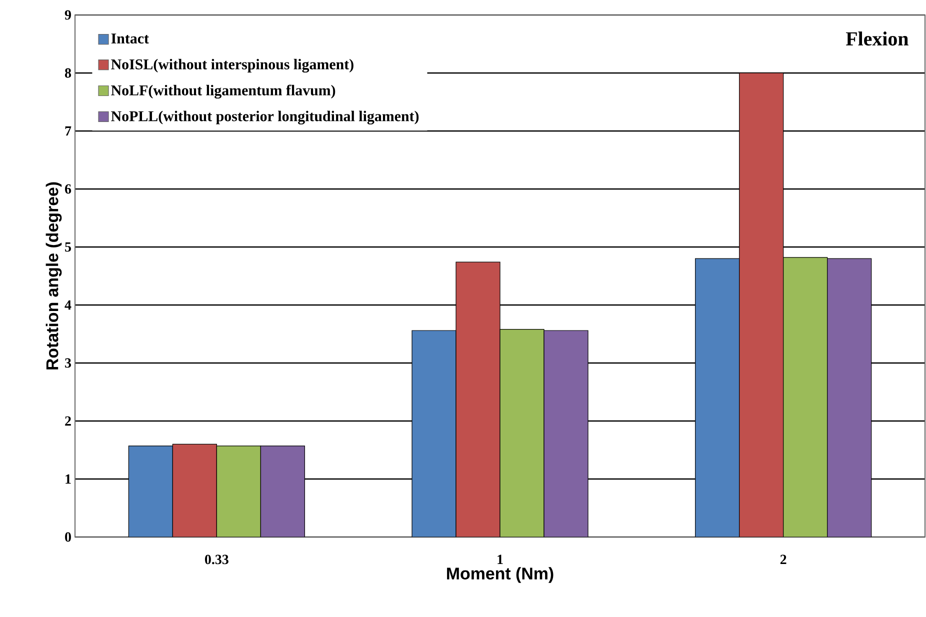 The image size is (926, 617). What do you see at coordinates (68, 189) in the screenshot?
I see `y-tick-label: 6` at bounding box center [68, 189].